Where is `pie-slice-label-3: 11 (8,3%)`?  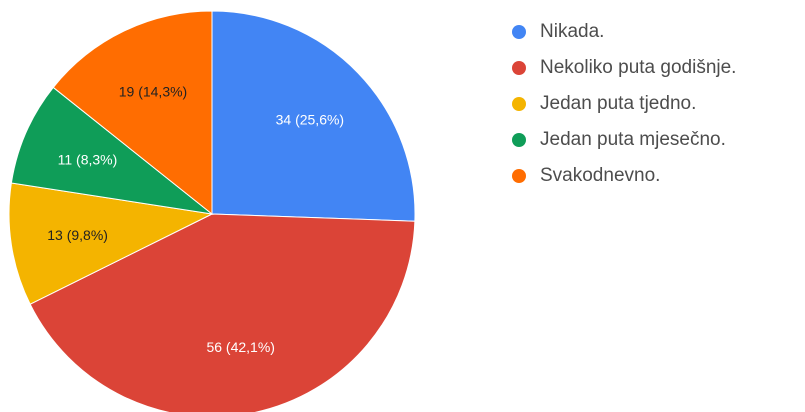 pie-slice-label-3: 11 (8,3%) is located at coordinates (88, 159).